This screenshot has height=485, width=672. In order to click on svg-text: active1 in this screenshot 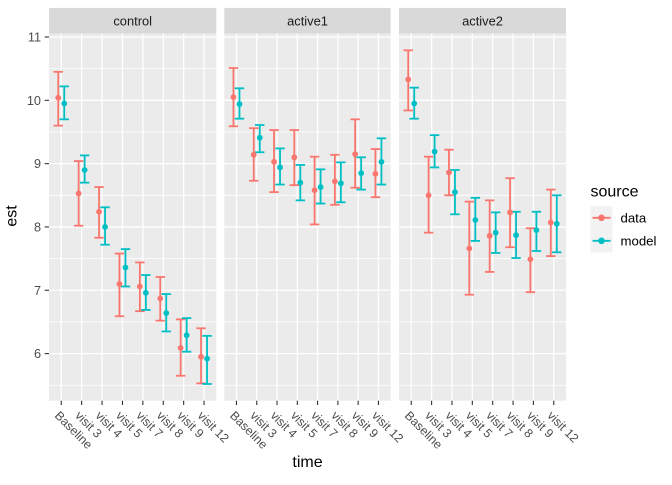, I will do `click(307, 21)`.